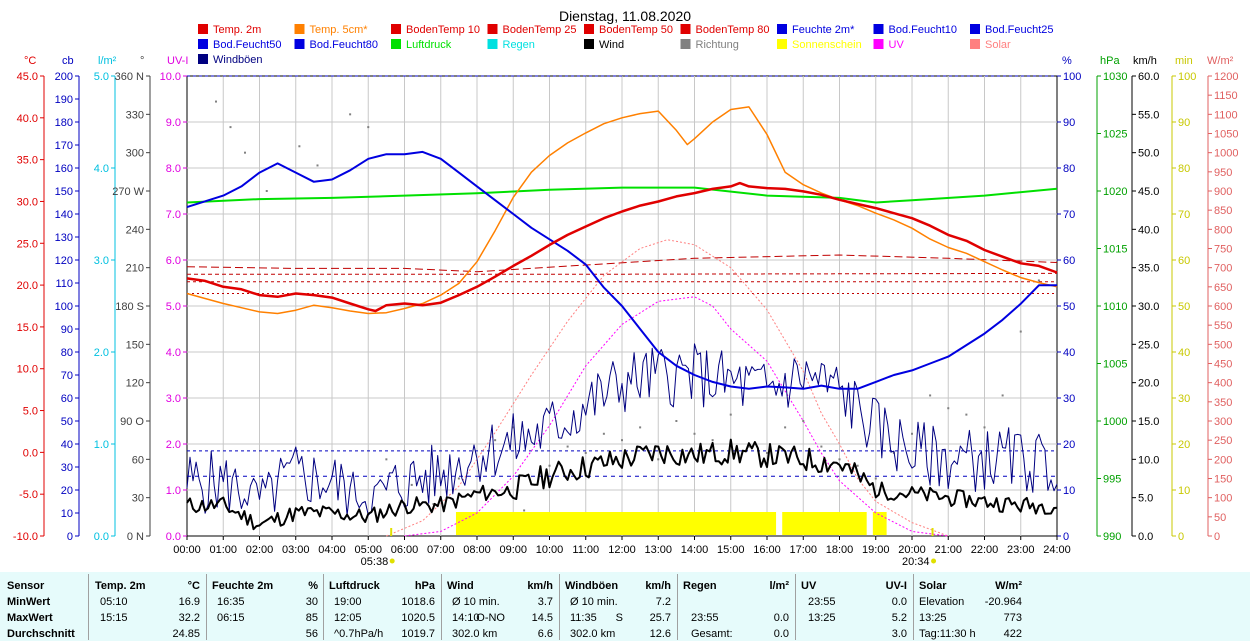 The width and height of the screenshot is (1250, 641). What do you see at coordinates (611, 45) in the screenshot?
I see `legend-label: Wind` at bounding box center [611, 45].